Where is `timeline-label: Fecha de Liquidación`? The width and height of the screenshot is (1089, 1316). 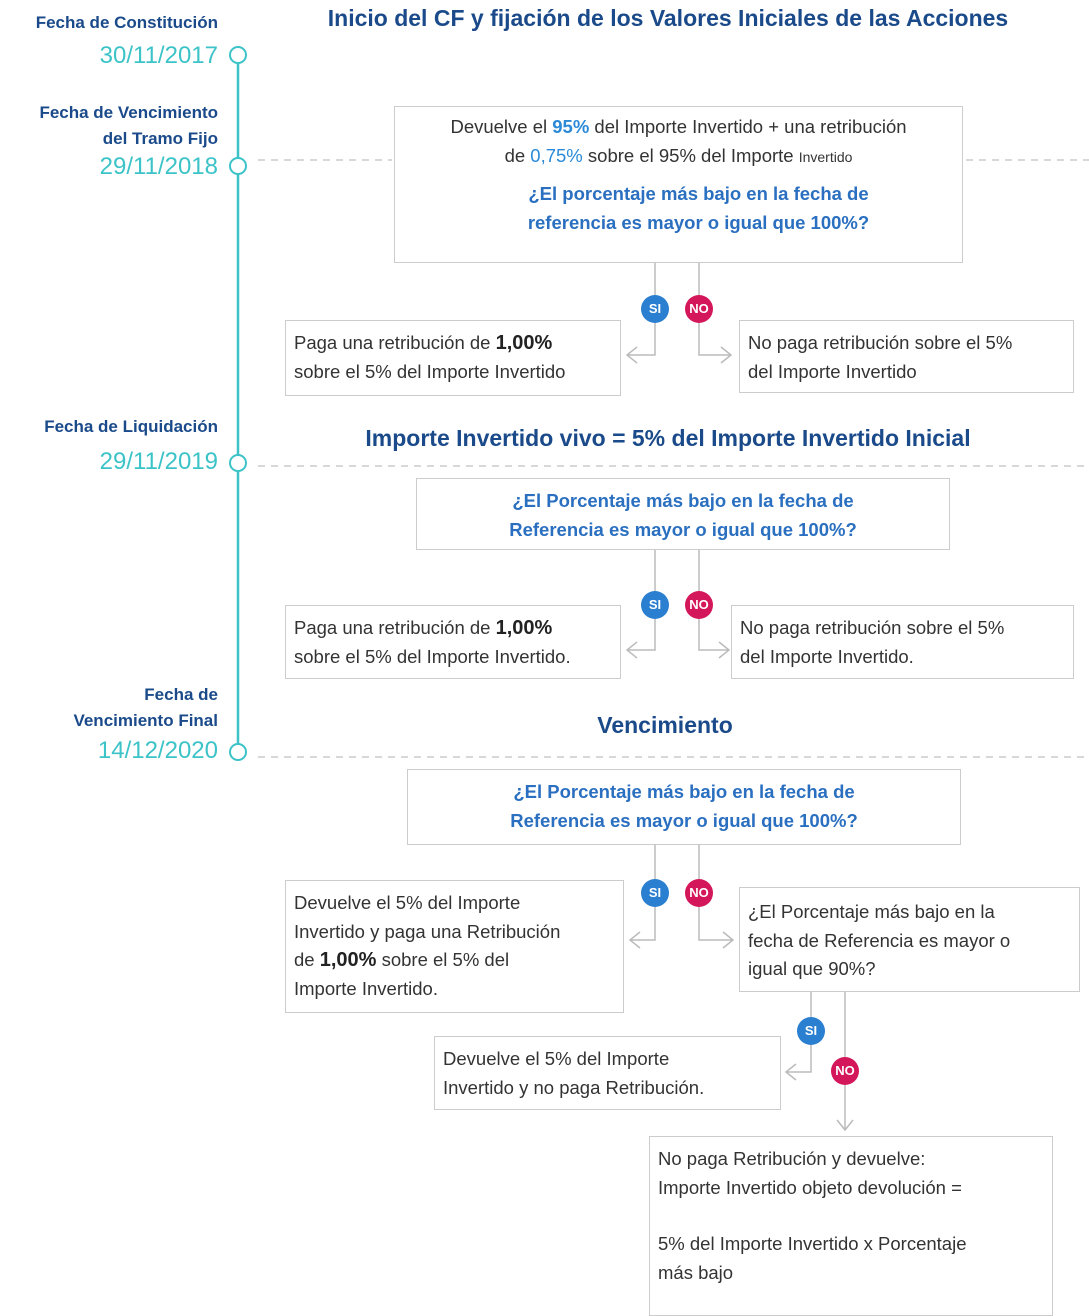 timeline-label: Fecha de Liquidación is located at coordinates (131, 427).